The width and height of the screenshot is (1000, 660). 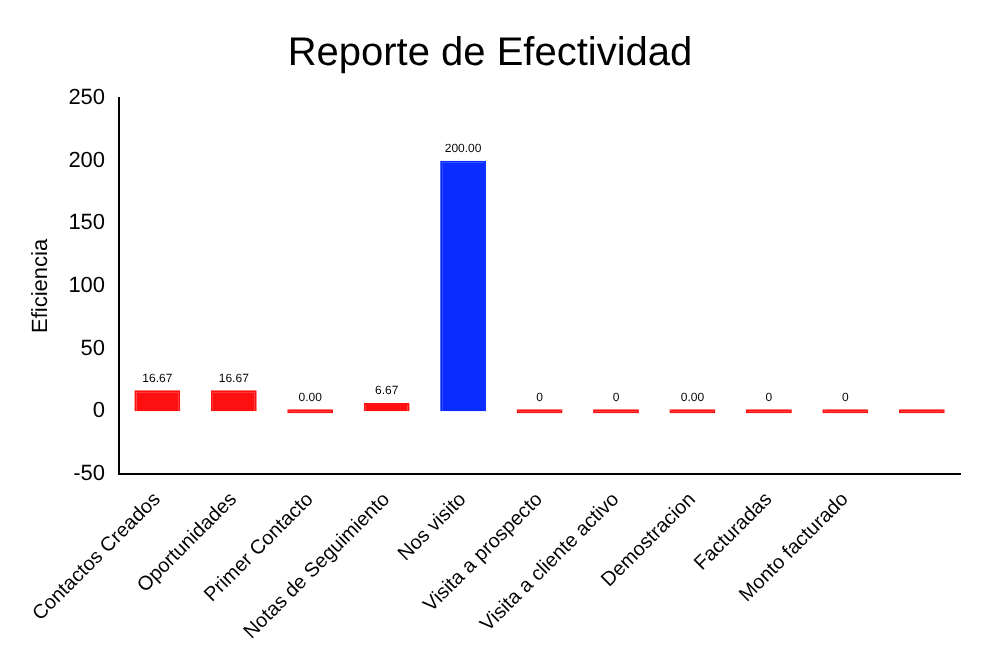 What do you see at coordinates (87, 98) in the screenshot?
I see `y-tick-label: 250` at bounding box center [87, 98].